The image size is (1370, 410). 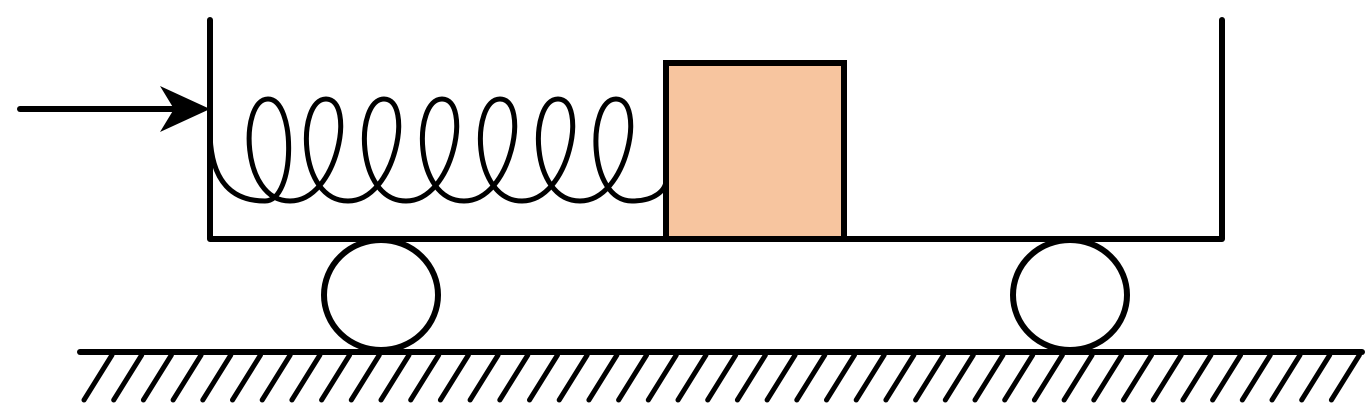 I want to click on coil-spring, so click(x=438, y=150).